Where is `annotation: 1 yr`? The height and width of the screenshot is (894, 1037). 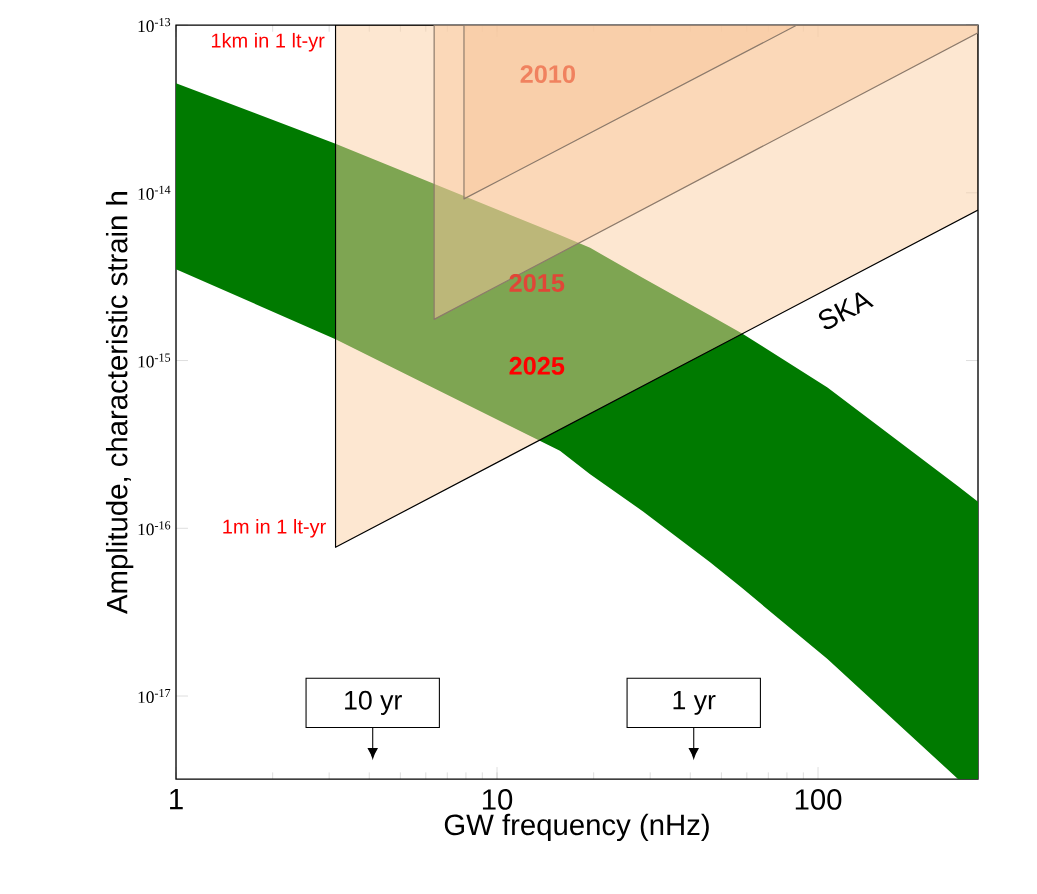 annotation: 1 yr is located at coordinates (694, 702).